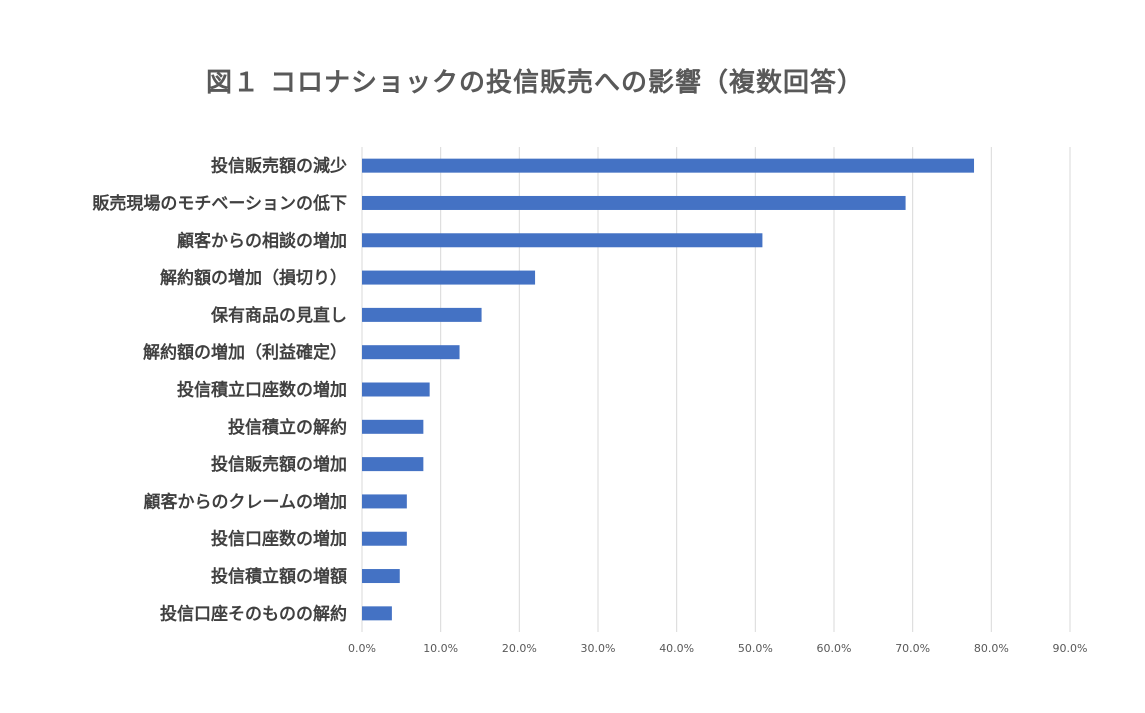 The height and width of the screenshot is (713, 1145). I want to click on category-label: 投信口座そのものの解約, so click(253, 613).